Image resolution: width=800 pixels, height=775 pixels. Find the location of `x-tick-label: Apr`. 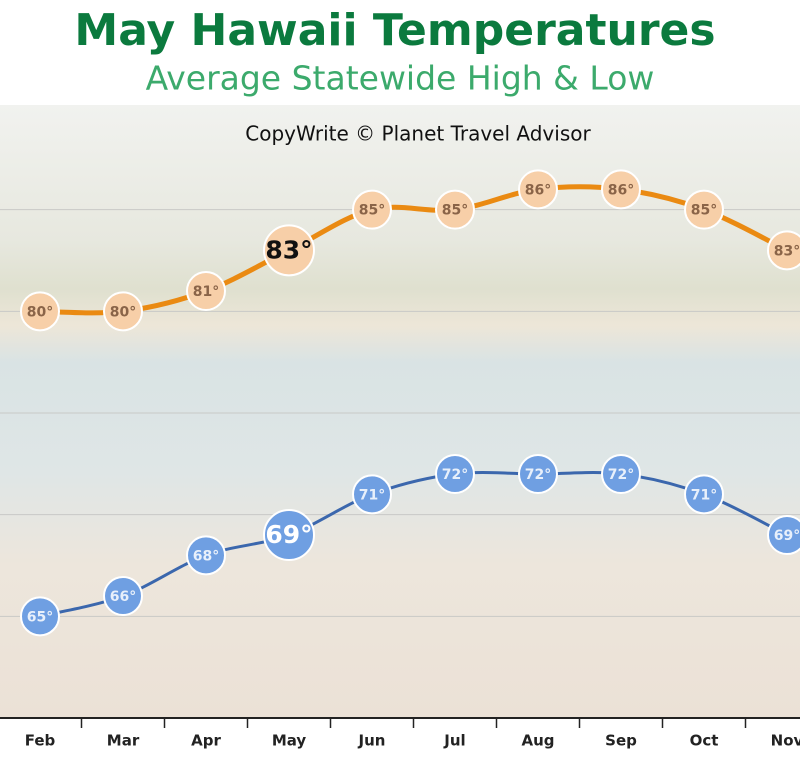

x-tick-label: Apr is located at coordinates (206, 741).